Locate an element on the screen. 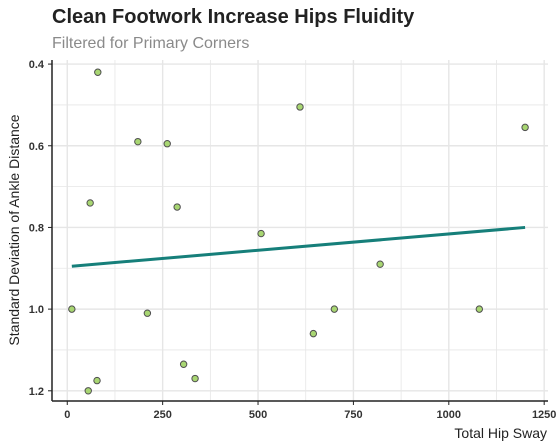 Image resolution: width=560 pixels, height=448 pixels. chart-title: Clean Footwork Increase Hips Fluidity is located at coordinates (233, 17).